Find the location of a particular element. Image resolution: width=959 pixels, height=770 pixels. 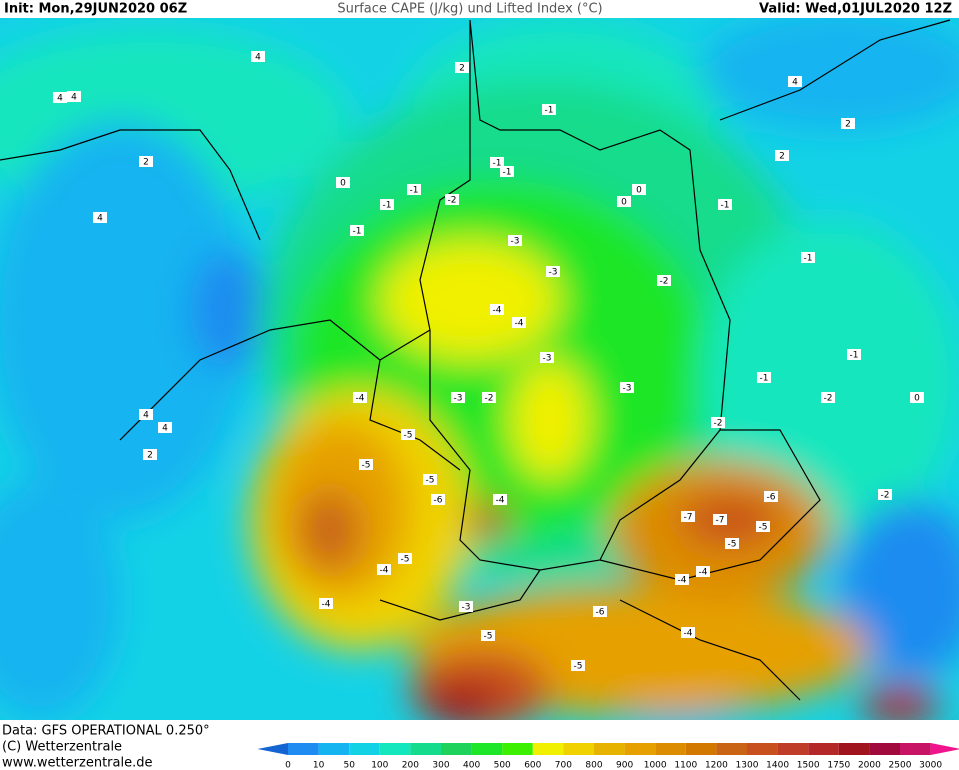

colorbar-label: 600 is located at coordinates (532, 765).